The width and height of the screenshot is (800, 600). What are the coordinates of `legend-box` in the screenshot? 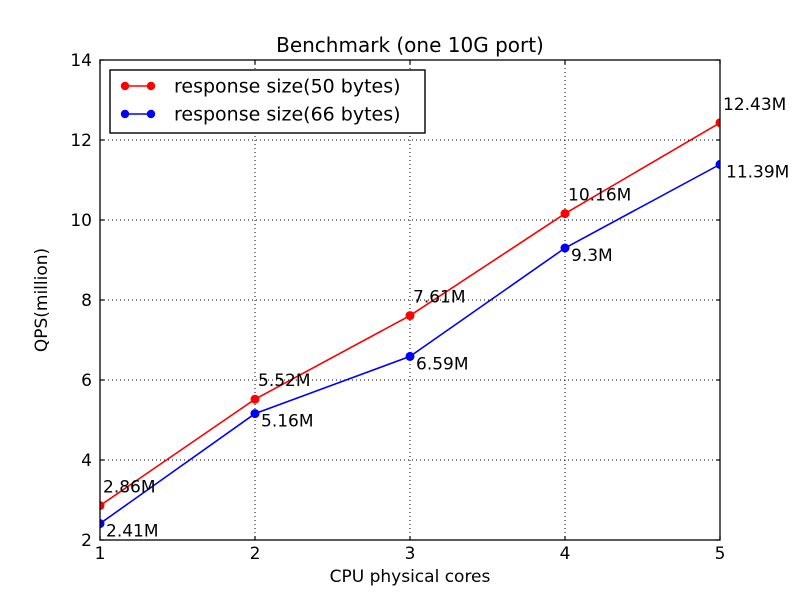 It's located at (267, 101).